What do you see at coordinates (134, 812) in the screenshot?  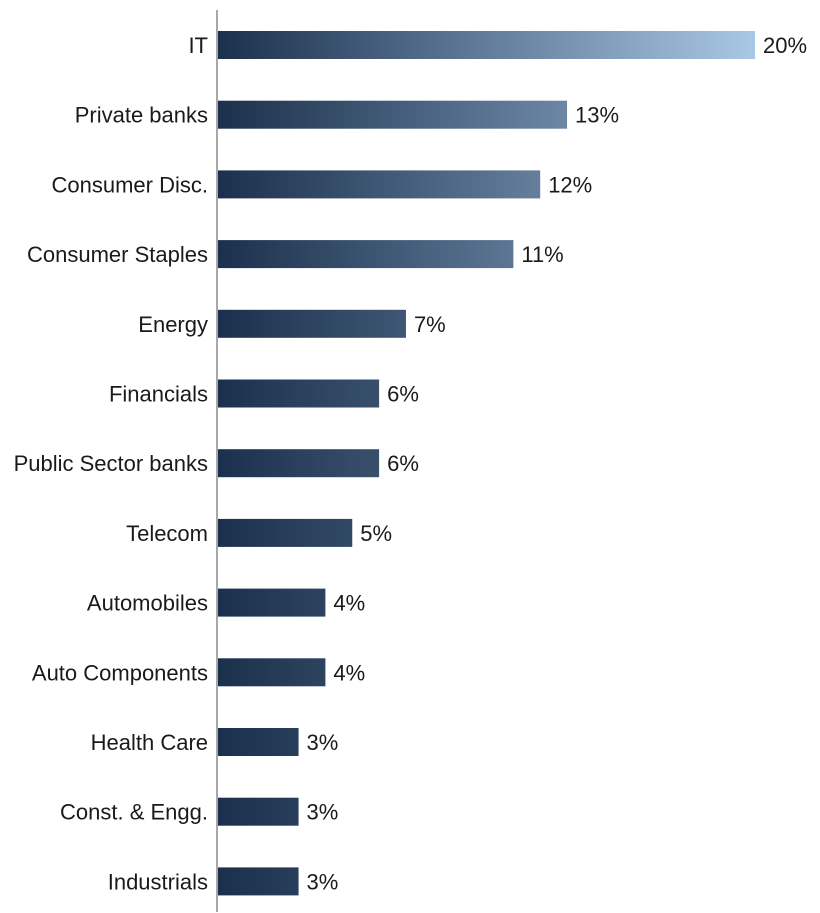 I see `category-label: Const. & Engg.` at bounding box center [134, 812].